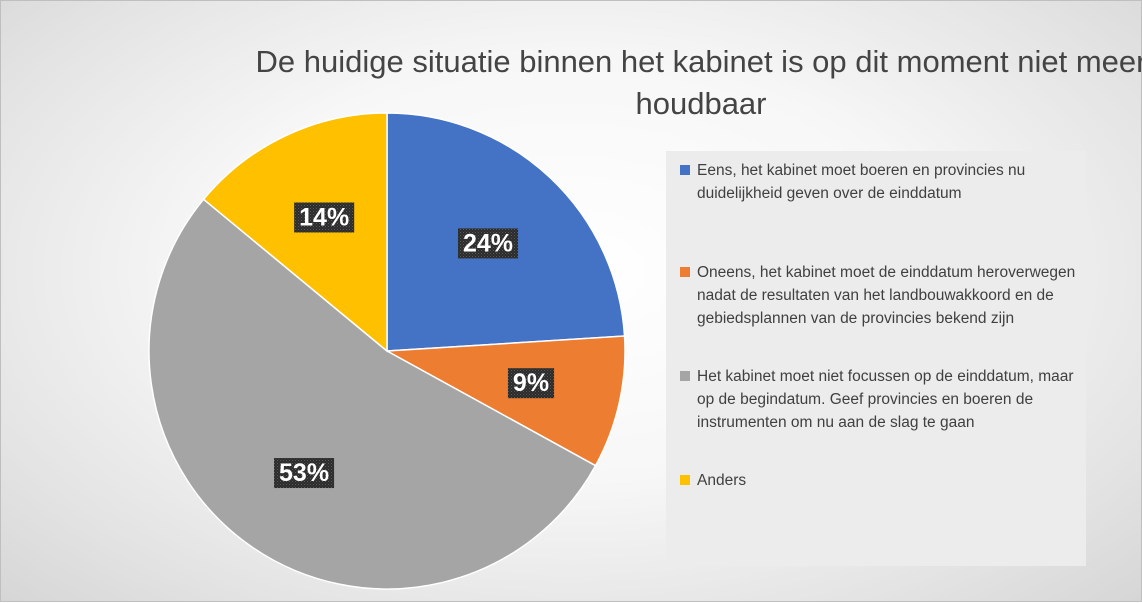 The height and width of the screenshot is (603, 1142). What do you see at coordinates (722, 480) in the screenshot?
I see `legend-label-3: Anders` at bounding box center [722, 480].